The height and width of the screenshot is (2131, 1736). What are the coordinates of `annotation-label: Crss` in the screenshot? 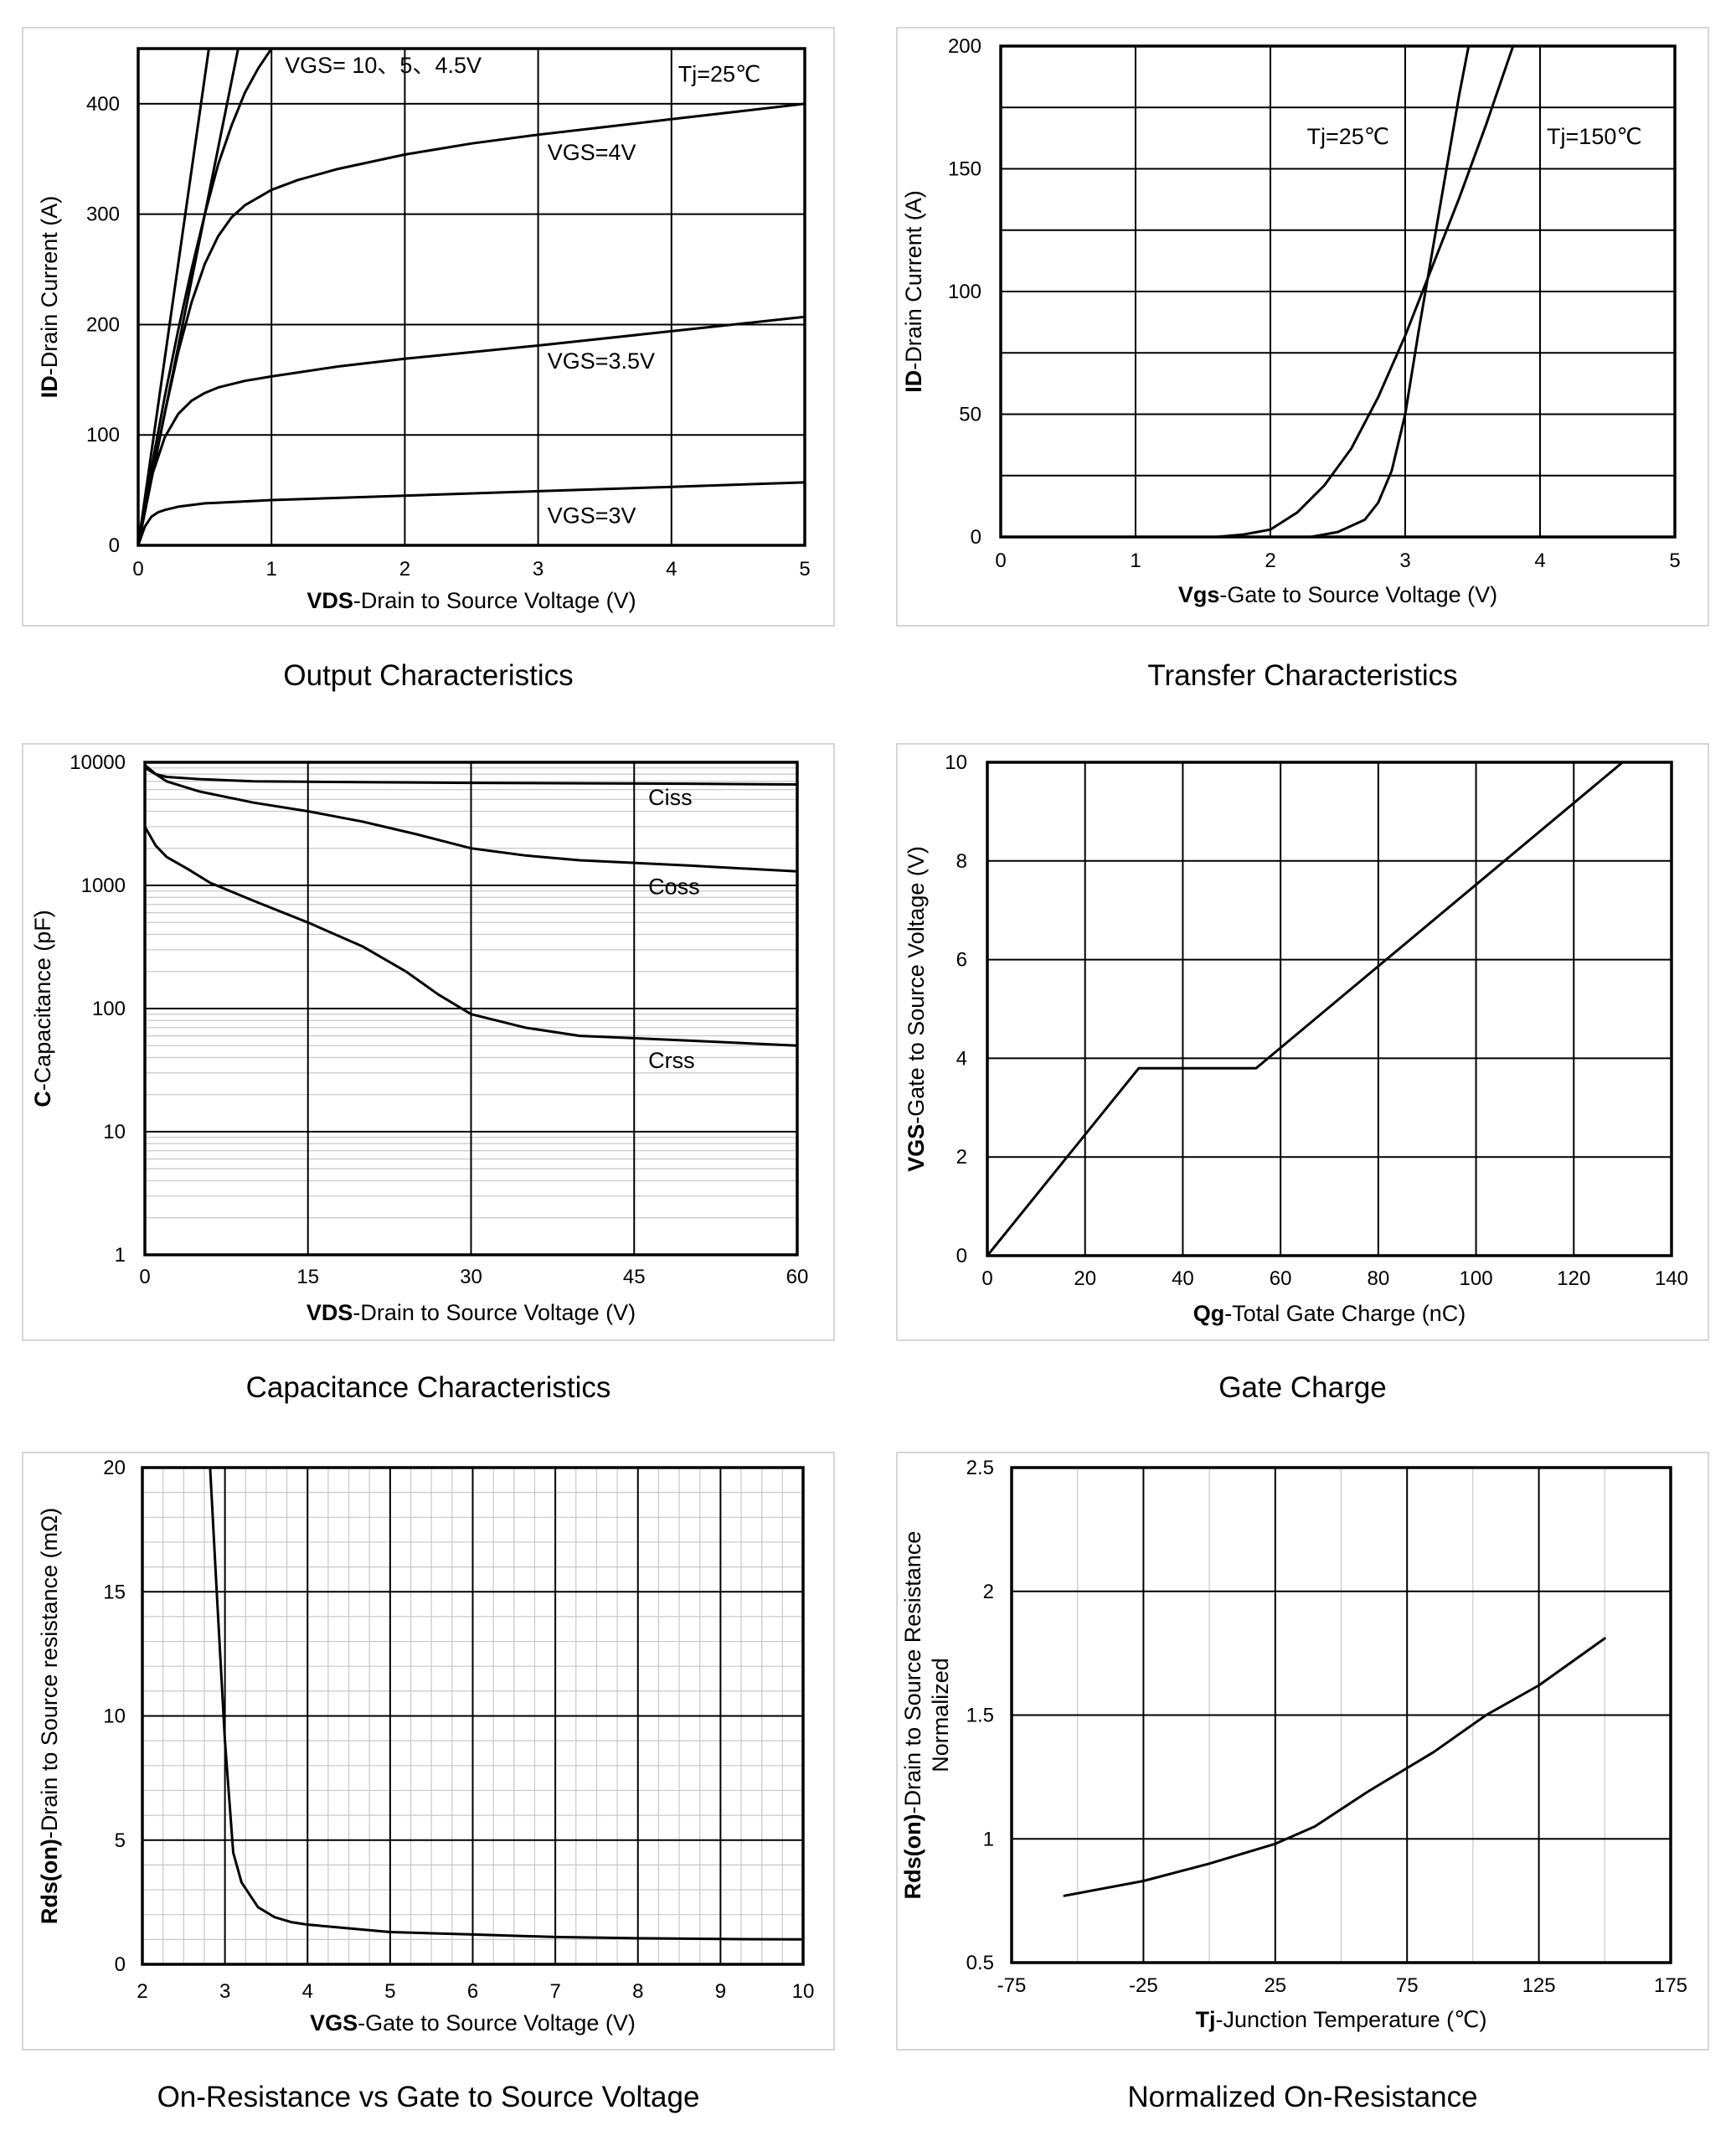 It's located at (671, 1060).